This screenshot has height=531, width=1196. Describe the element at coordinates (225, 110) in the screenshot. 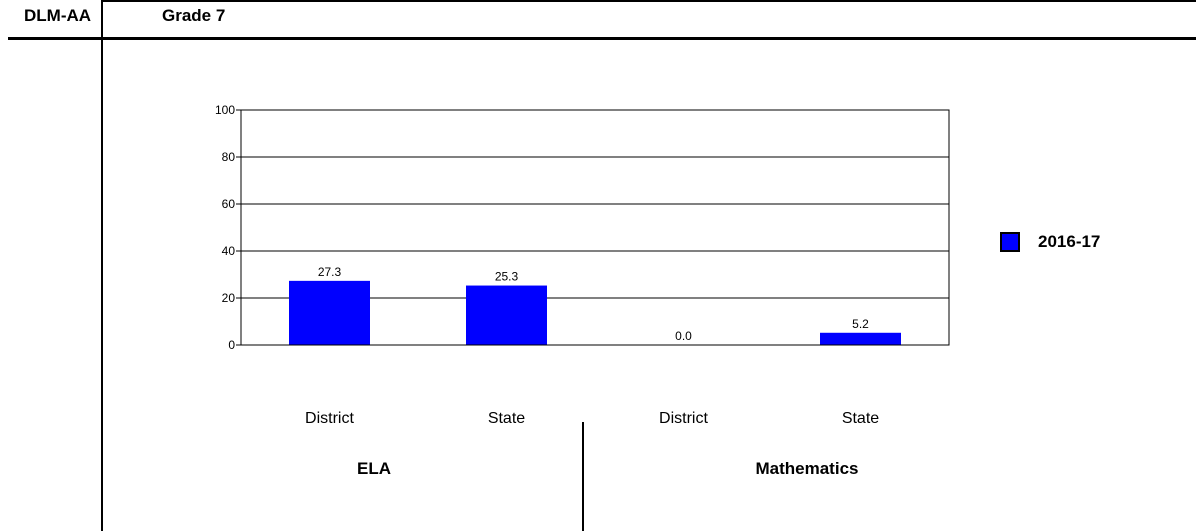

I see `y-tick-label: 100` at that location.